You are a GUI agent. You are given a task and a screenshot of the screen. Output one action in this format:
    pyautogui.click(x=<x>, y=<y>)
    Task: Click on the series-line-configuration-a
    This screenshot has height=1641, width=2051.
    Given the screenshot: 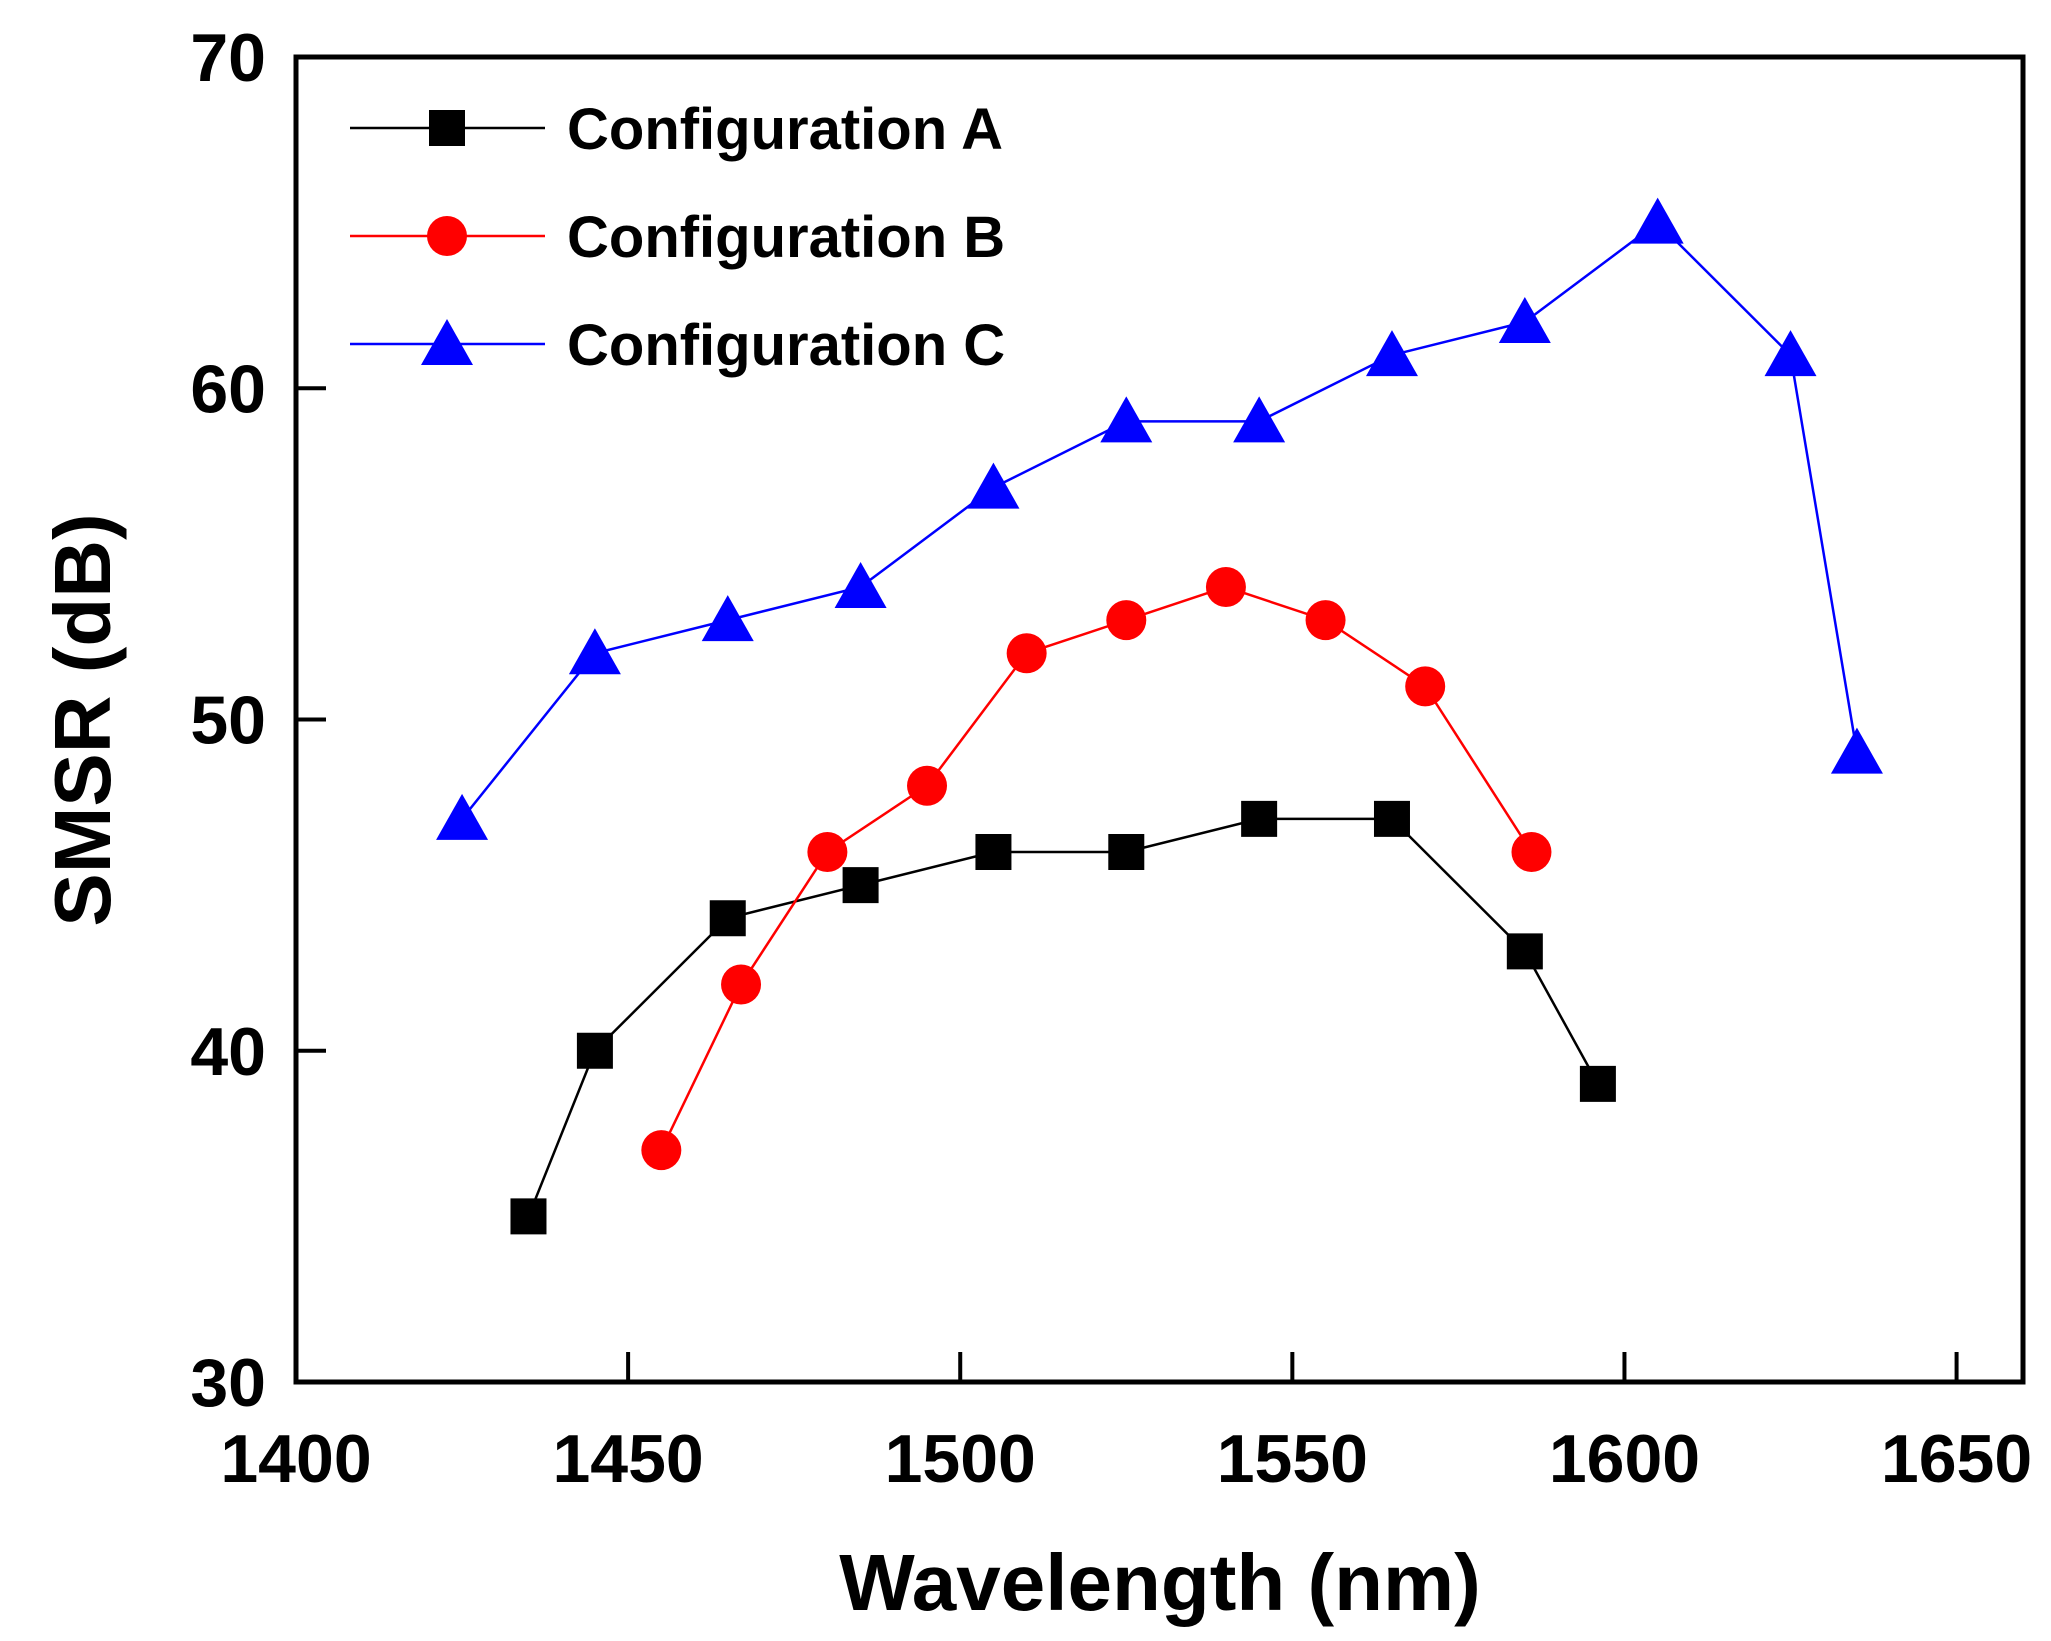 What is the action you would take?
    pyautogui.click(x=1063, y=1017)
    